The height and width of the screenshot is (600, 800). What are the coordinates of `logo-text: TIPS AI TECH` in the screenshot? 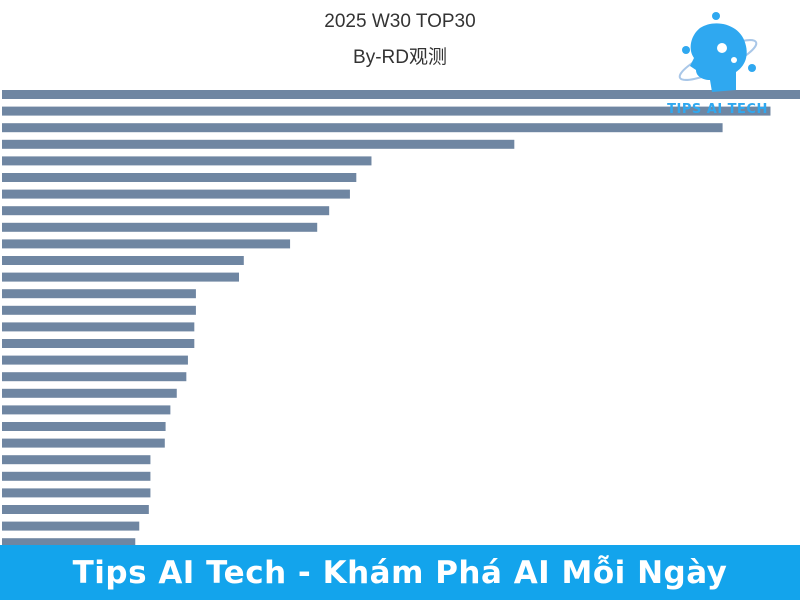 It's located at (717, 109).